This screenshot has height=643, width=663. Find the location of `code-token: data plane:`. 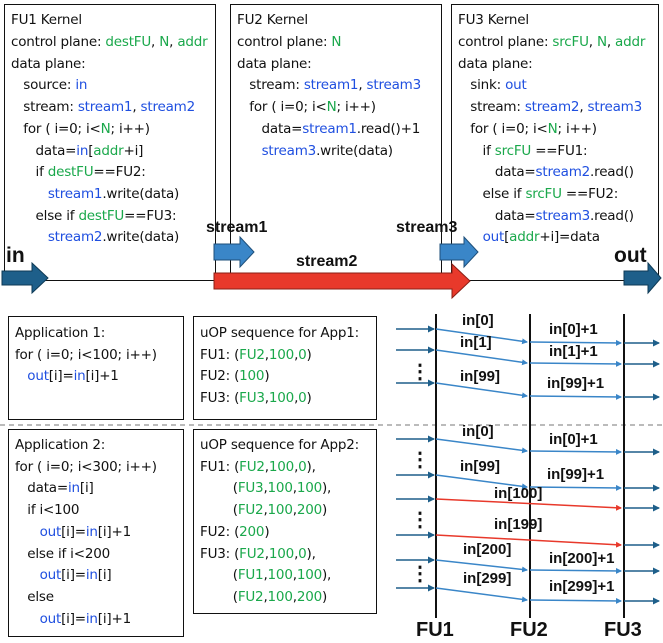

code-token: data plane: is located at coordinates (274, 63).